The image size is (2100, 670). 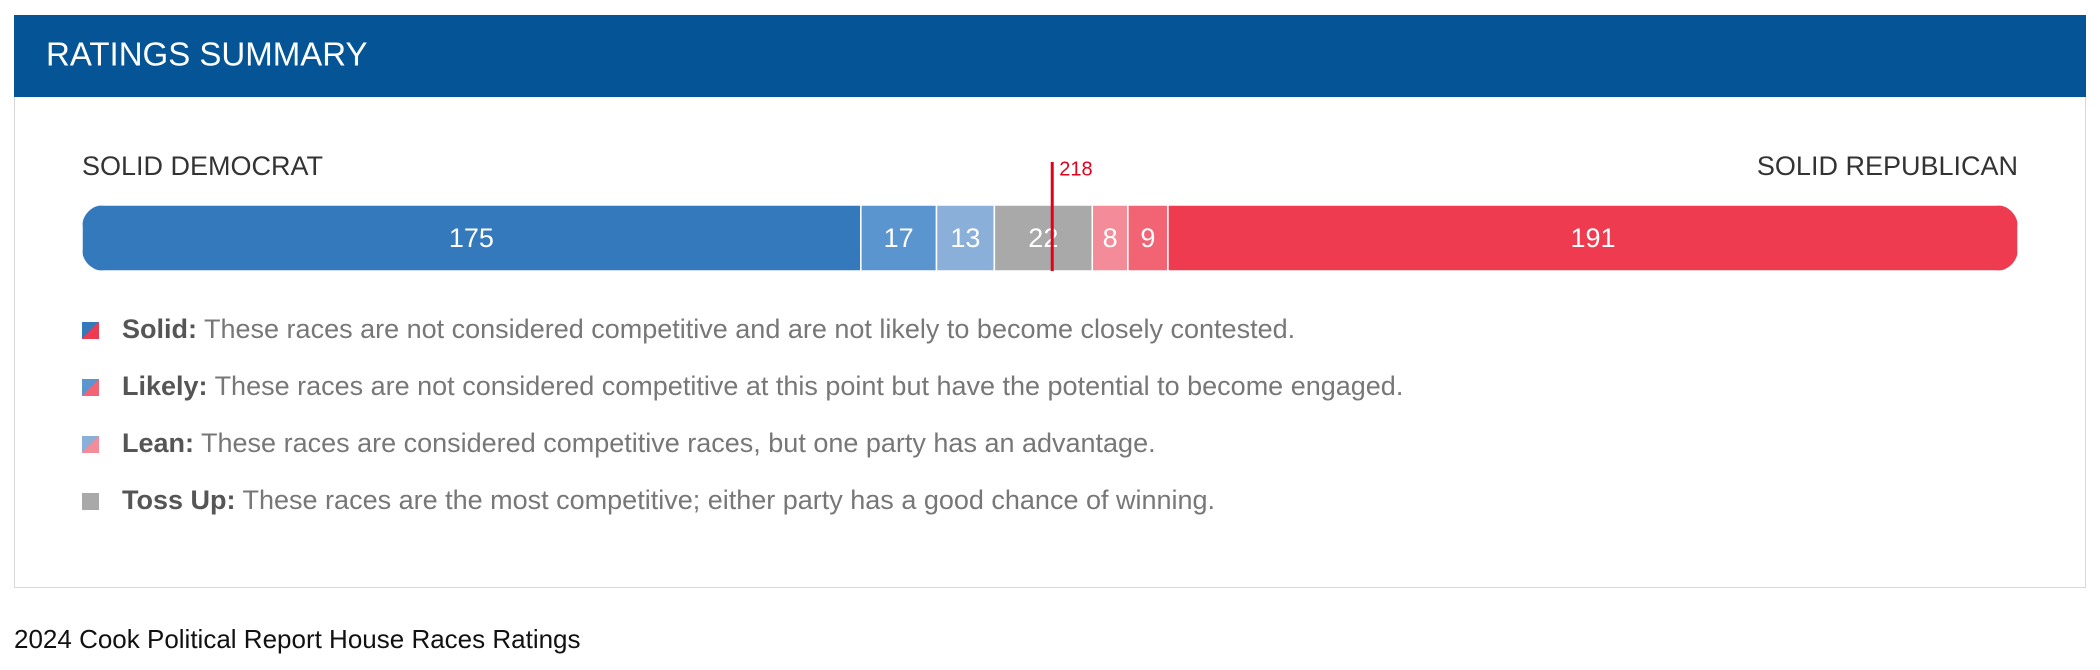 I want to click on segment-label: 175, so click(x=471, y=238).